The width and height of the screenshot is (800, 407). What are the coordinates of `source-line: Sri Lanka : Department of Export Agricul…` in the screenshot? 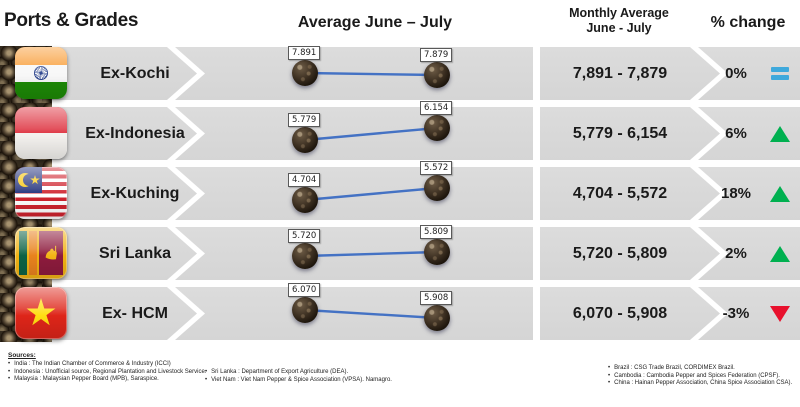 It's located at (298, 373).